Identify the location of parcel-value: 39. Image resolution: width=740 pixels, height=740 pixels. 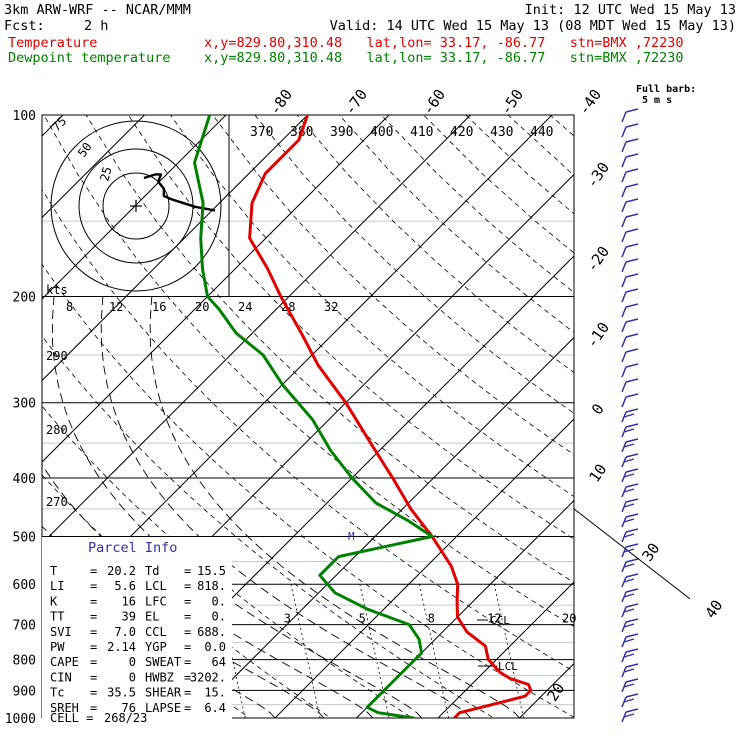
(129, 617).